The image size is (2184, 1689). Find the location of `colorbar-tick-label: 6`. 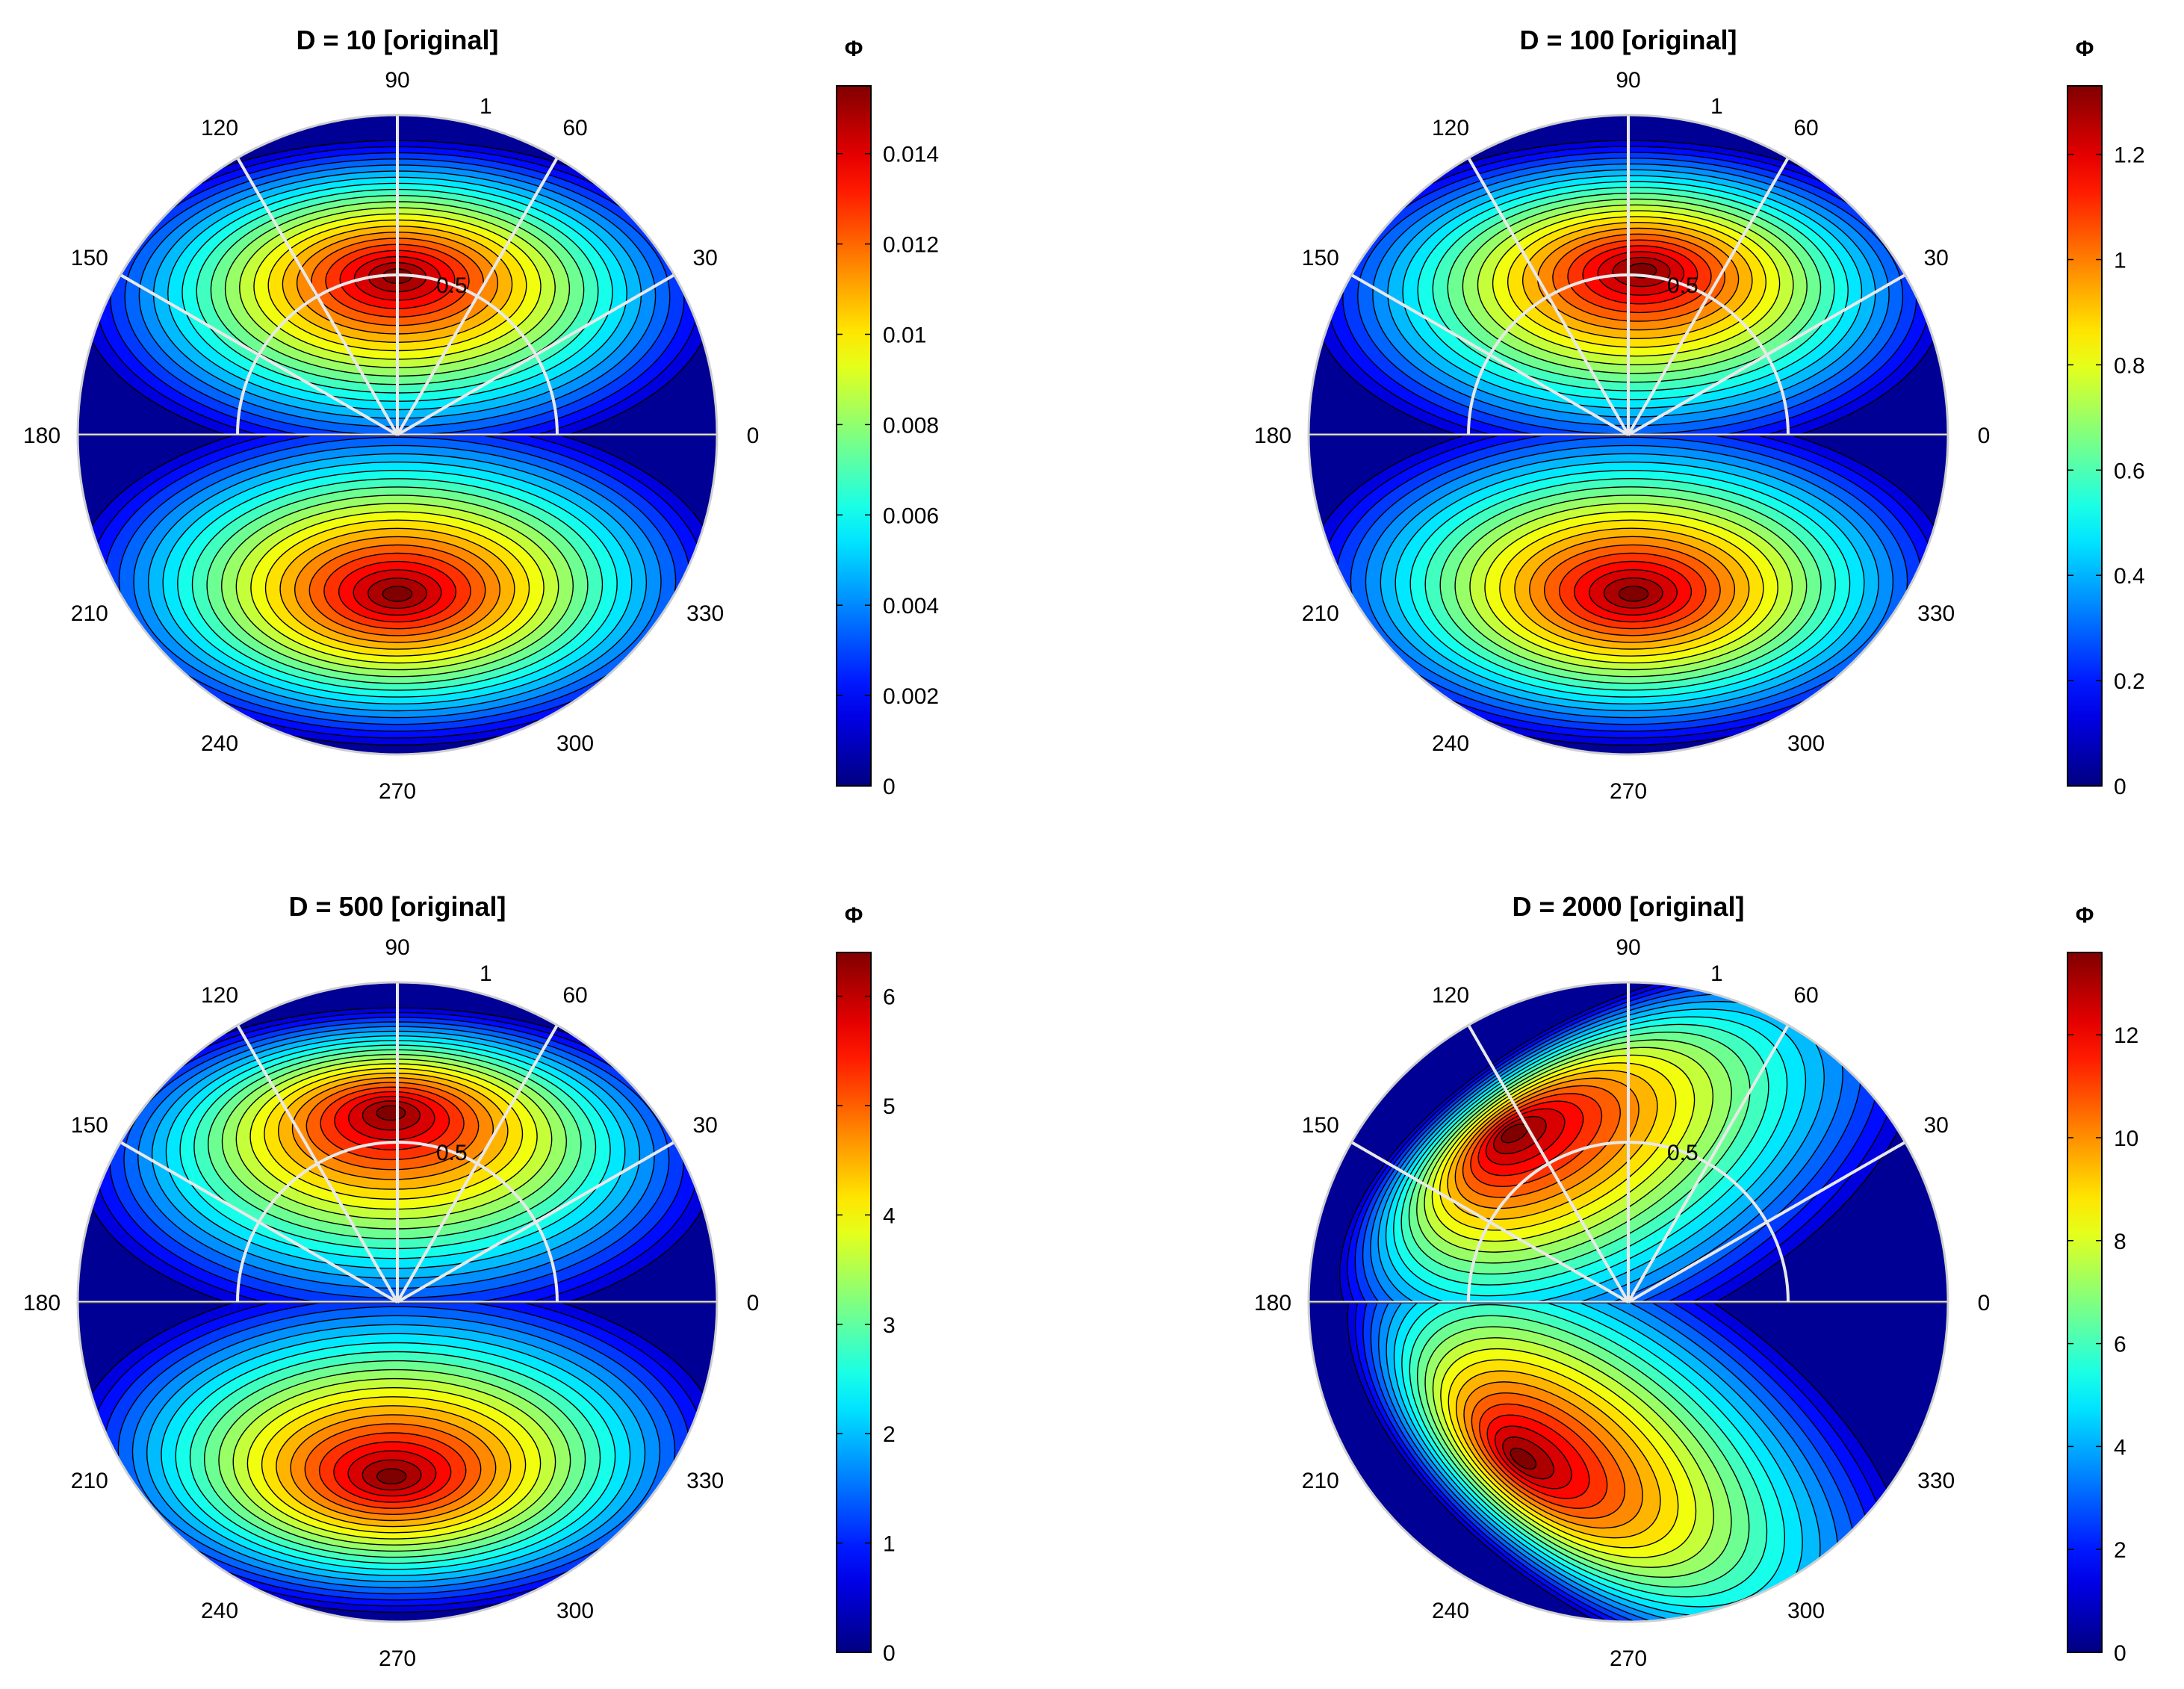

colorbar-tick-label: 6 is located at coordinates (2120, 1345).